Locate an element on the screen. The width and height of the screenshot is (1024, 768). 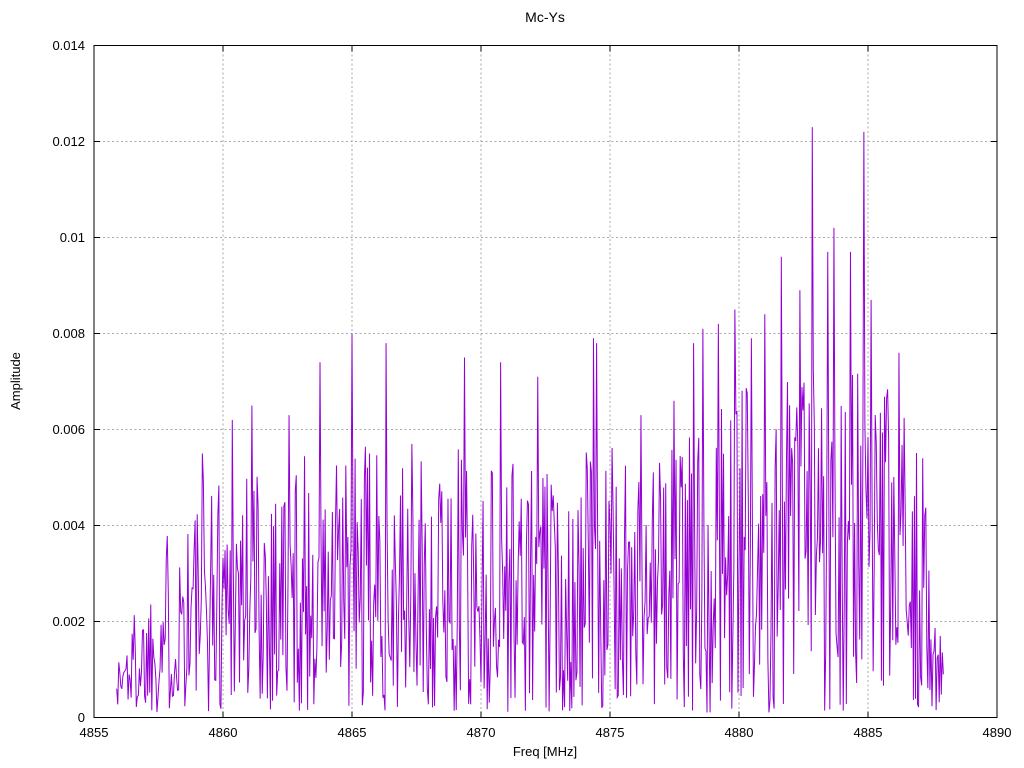
y-tick-label: 0.01 is located at coordinates (72, 237).